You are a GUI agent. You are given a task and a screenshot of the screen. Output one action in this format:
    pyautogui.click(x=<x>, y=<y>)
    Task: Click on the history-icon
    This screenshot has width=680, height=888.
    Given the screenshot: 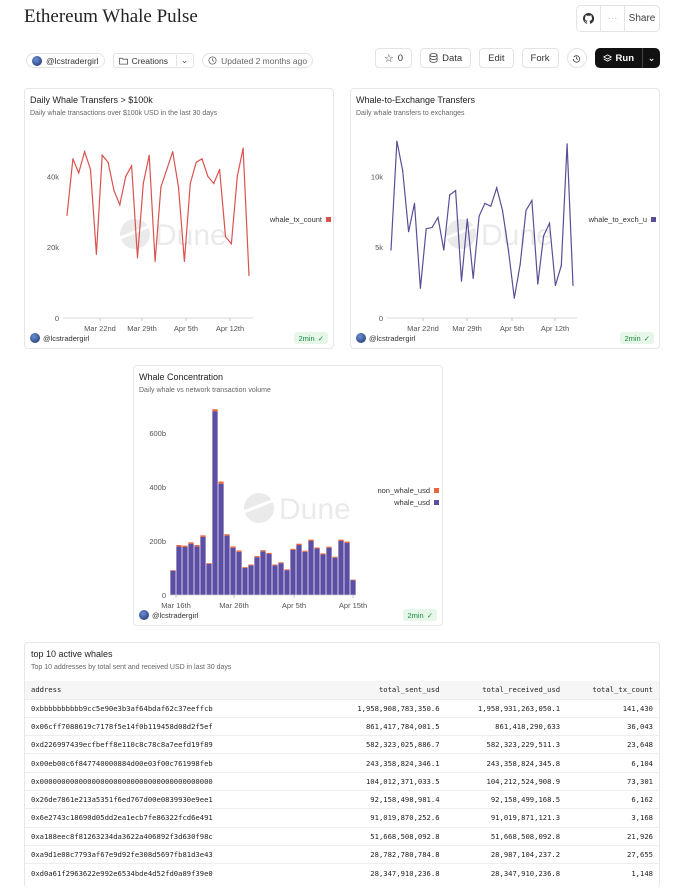 What is the action you would take?
    pyautogui.click(x=576, y=58)
    